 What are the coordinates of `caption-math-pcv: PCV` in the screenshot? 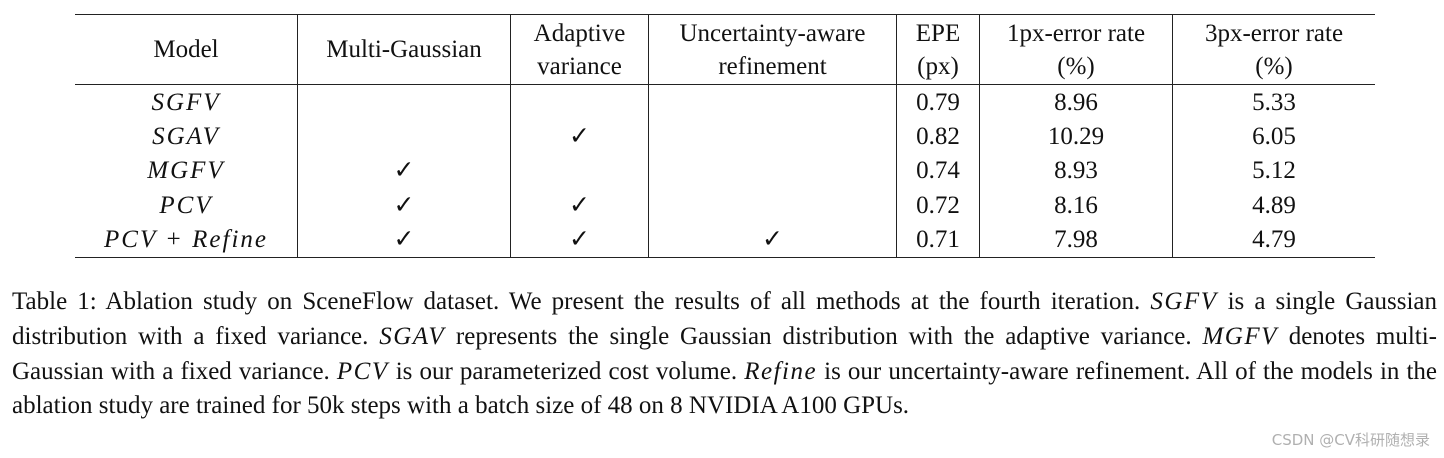 It's located at (362, 371).